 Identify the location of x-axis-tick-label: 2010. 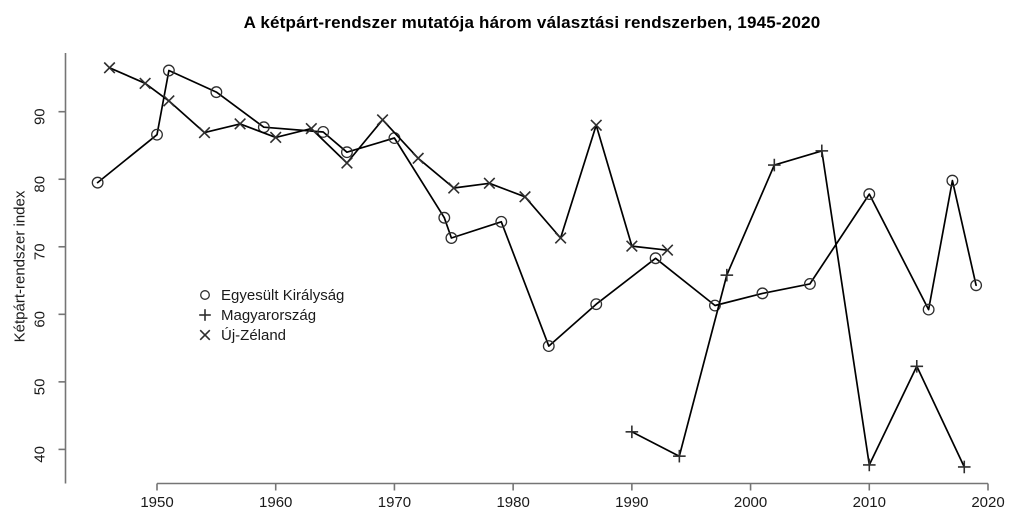
(869, 502).